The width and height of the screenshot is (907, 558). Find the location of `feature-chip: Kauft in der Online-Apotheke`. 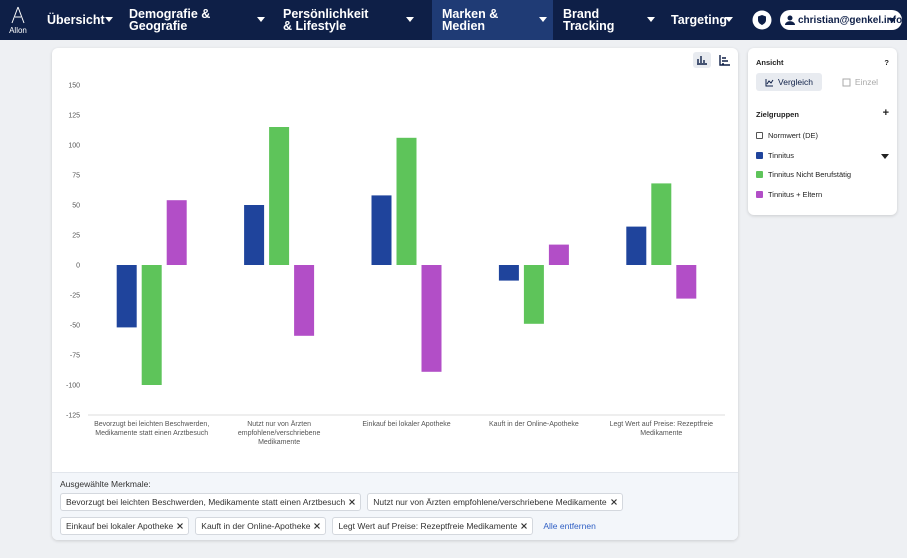

feature-chip: Kauft in der Online-Apotheke is located at coordinates (261, 526).